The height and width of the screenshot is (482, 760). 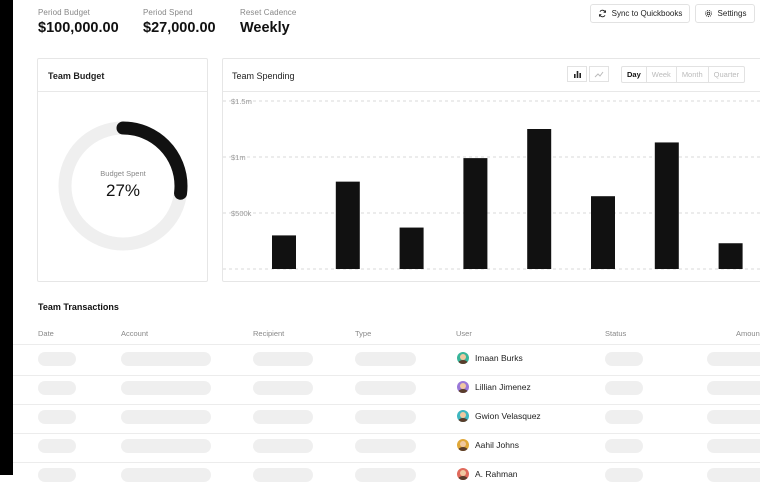 What do you see at coordinates (263, 76) in the screenshot?
I see `team-spending-title: Team Spending` at bounding box center [263, 76].